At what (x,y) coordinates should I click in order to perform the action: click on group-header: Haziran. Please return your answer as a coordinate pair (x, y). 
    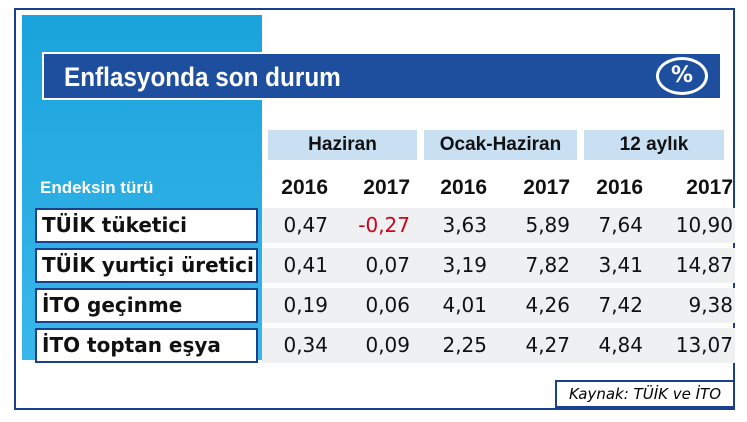
    Looking at the image, I should click on (342, 145).